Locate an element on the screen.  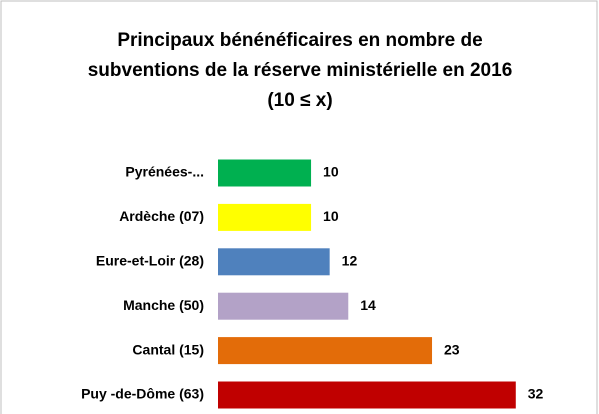
category-label: Puy -de-Dôme (63) is located at coordinates (142, 394).